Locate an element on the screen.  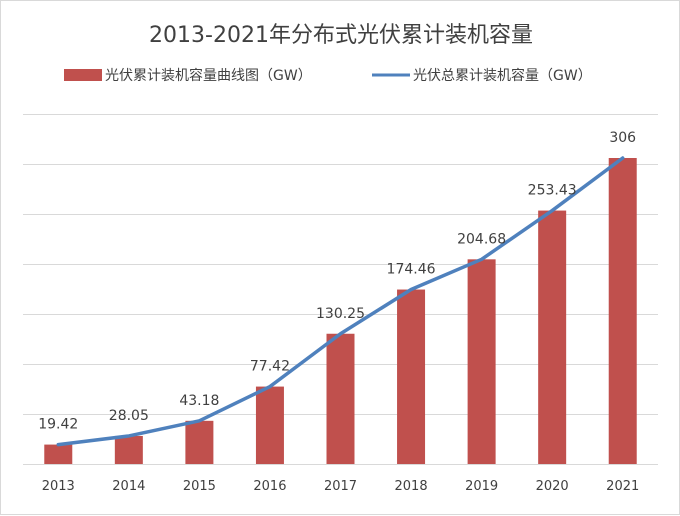
bar-2018 is located at coordinates (411, 376).